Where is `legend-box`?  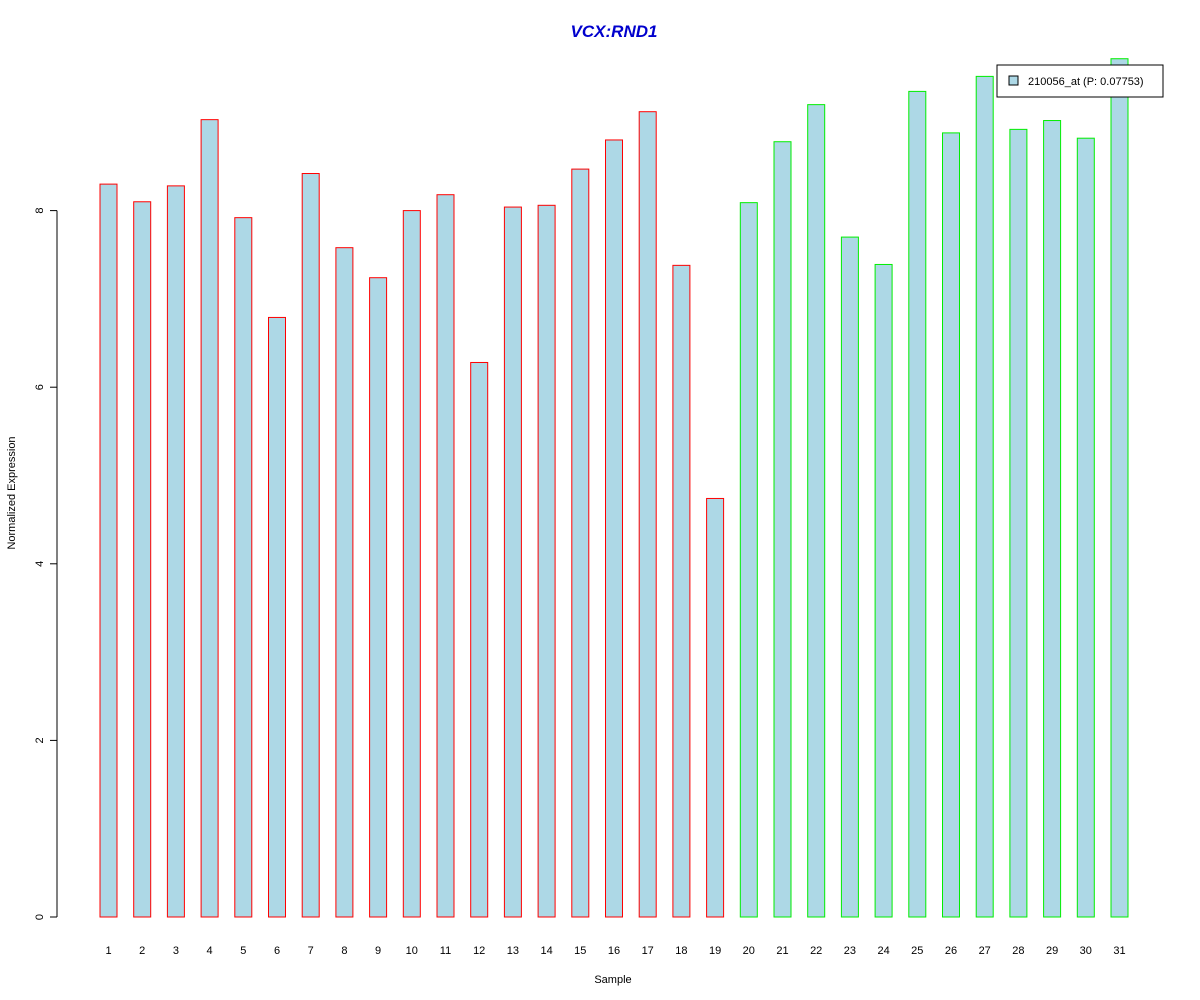
legend-box is located at coordinates (1080, 81).